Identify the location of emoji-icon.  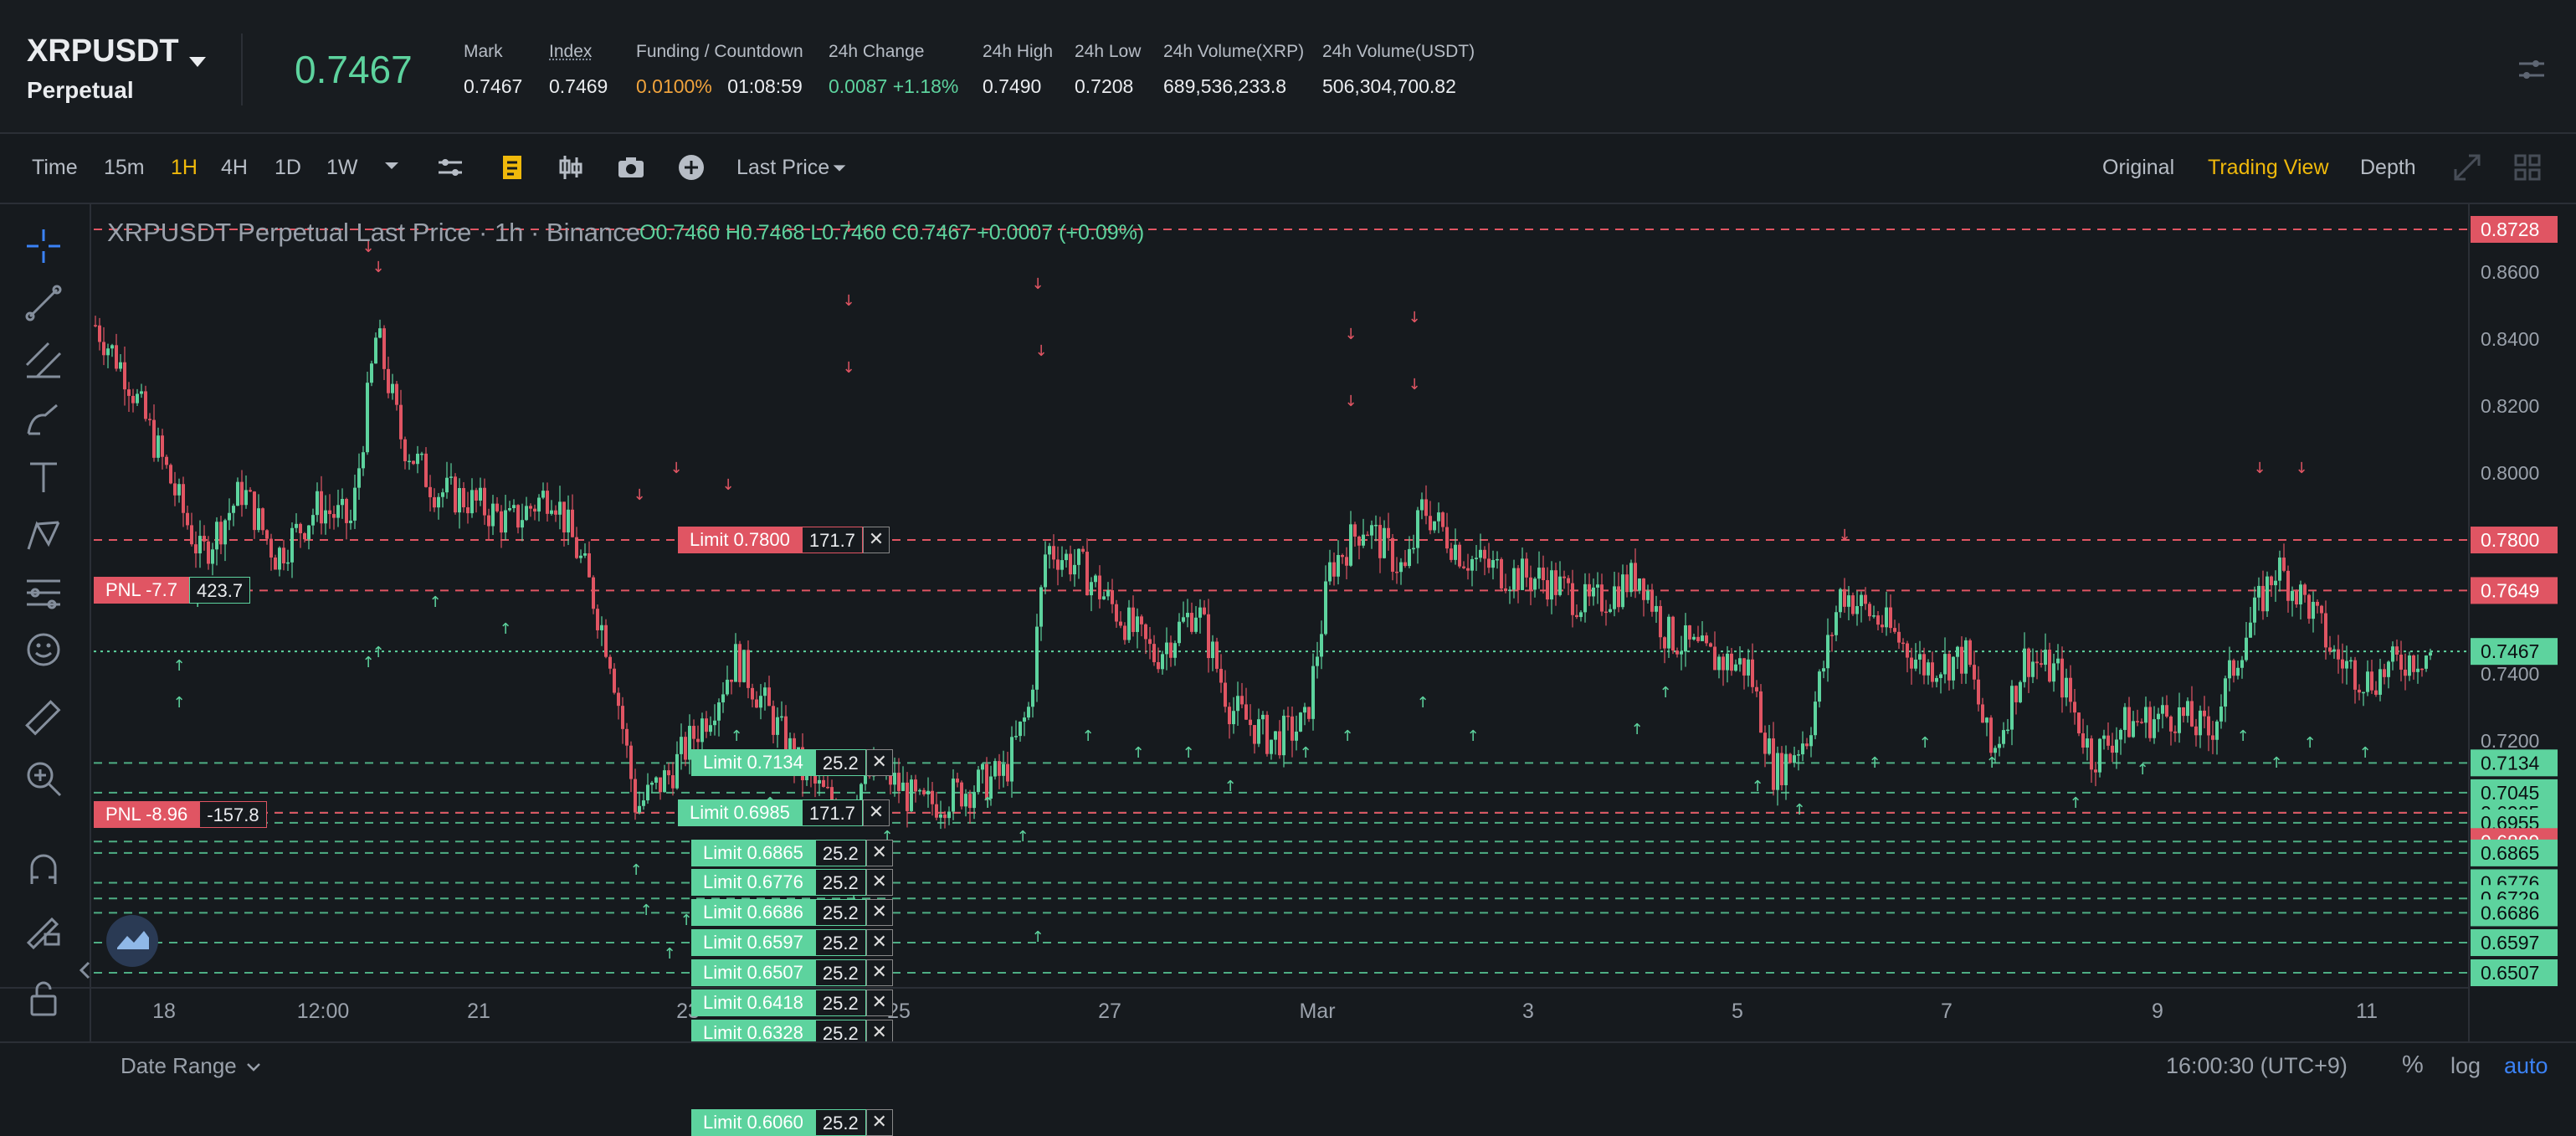
(43, 650).